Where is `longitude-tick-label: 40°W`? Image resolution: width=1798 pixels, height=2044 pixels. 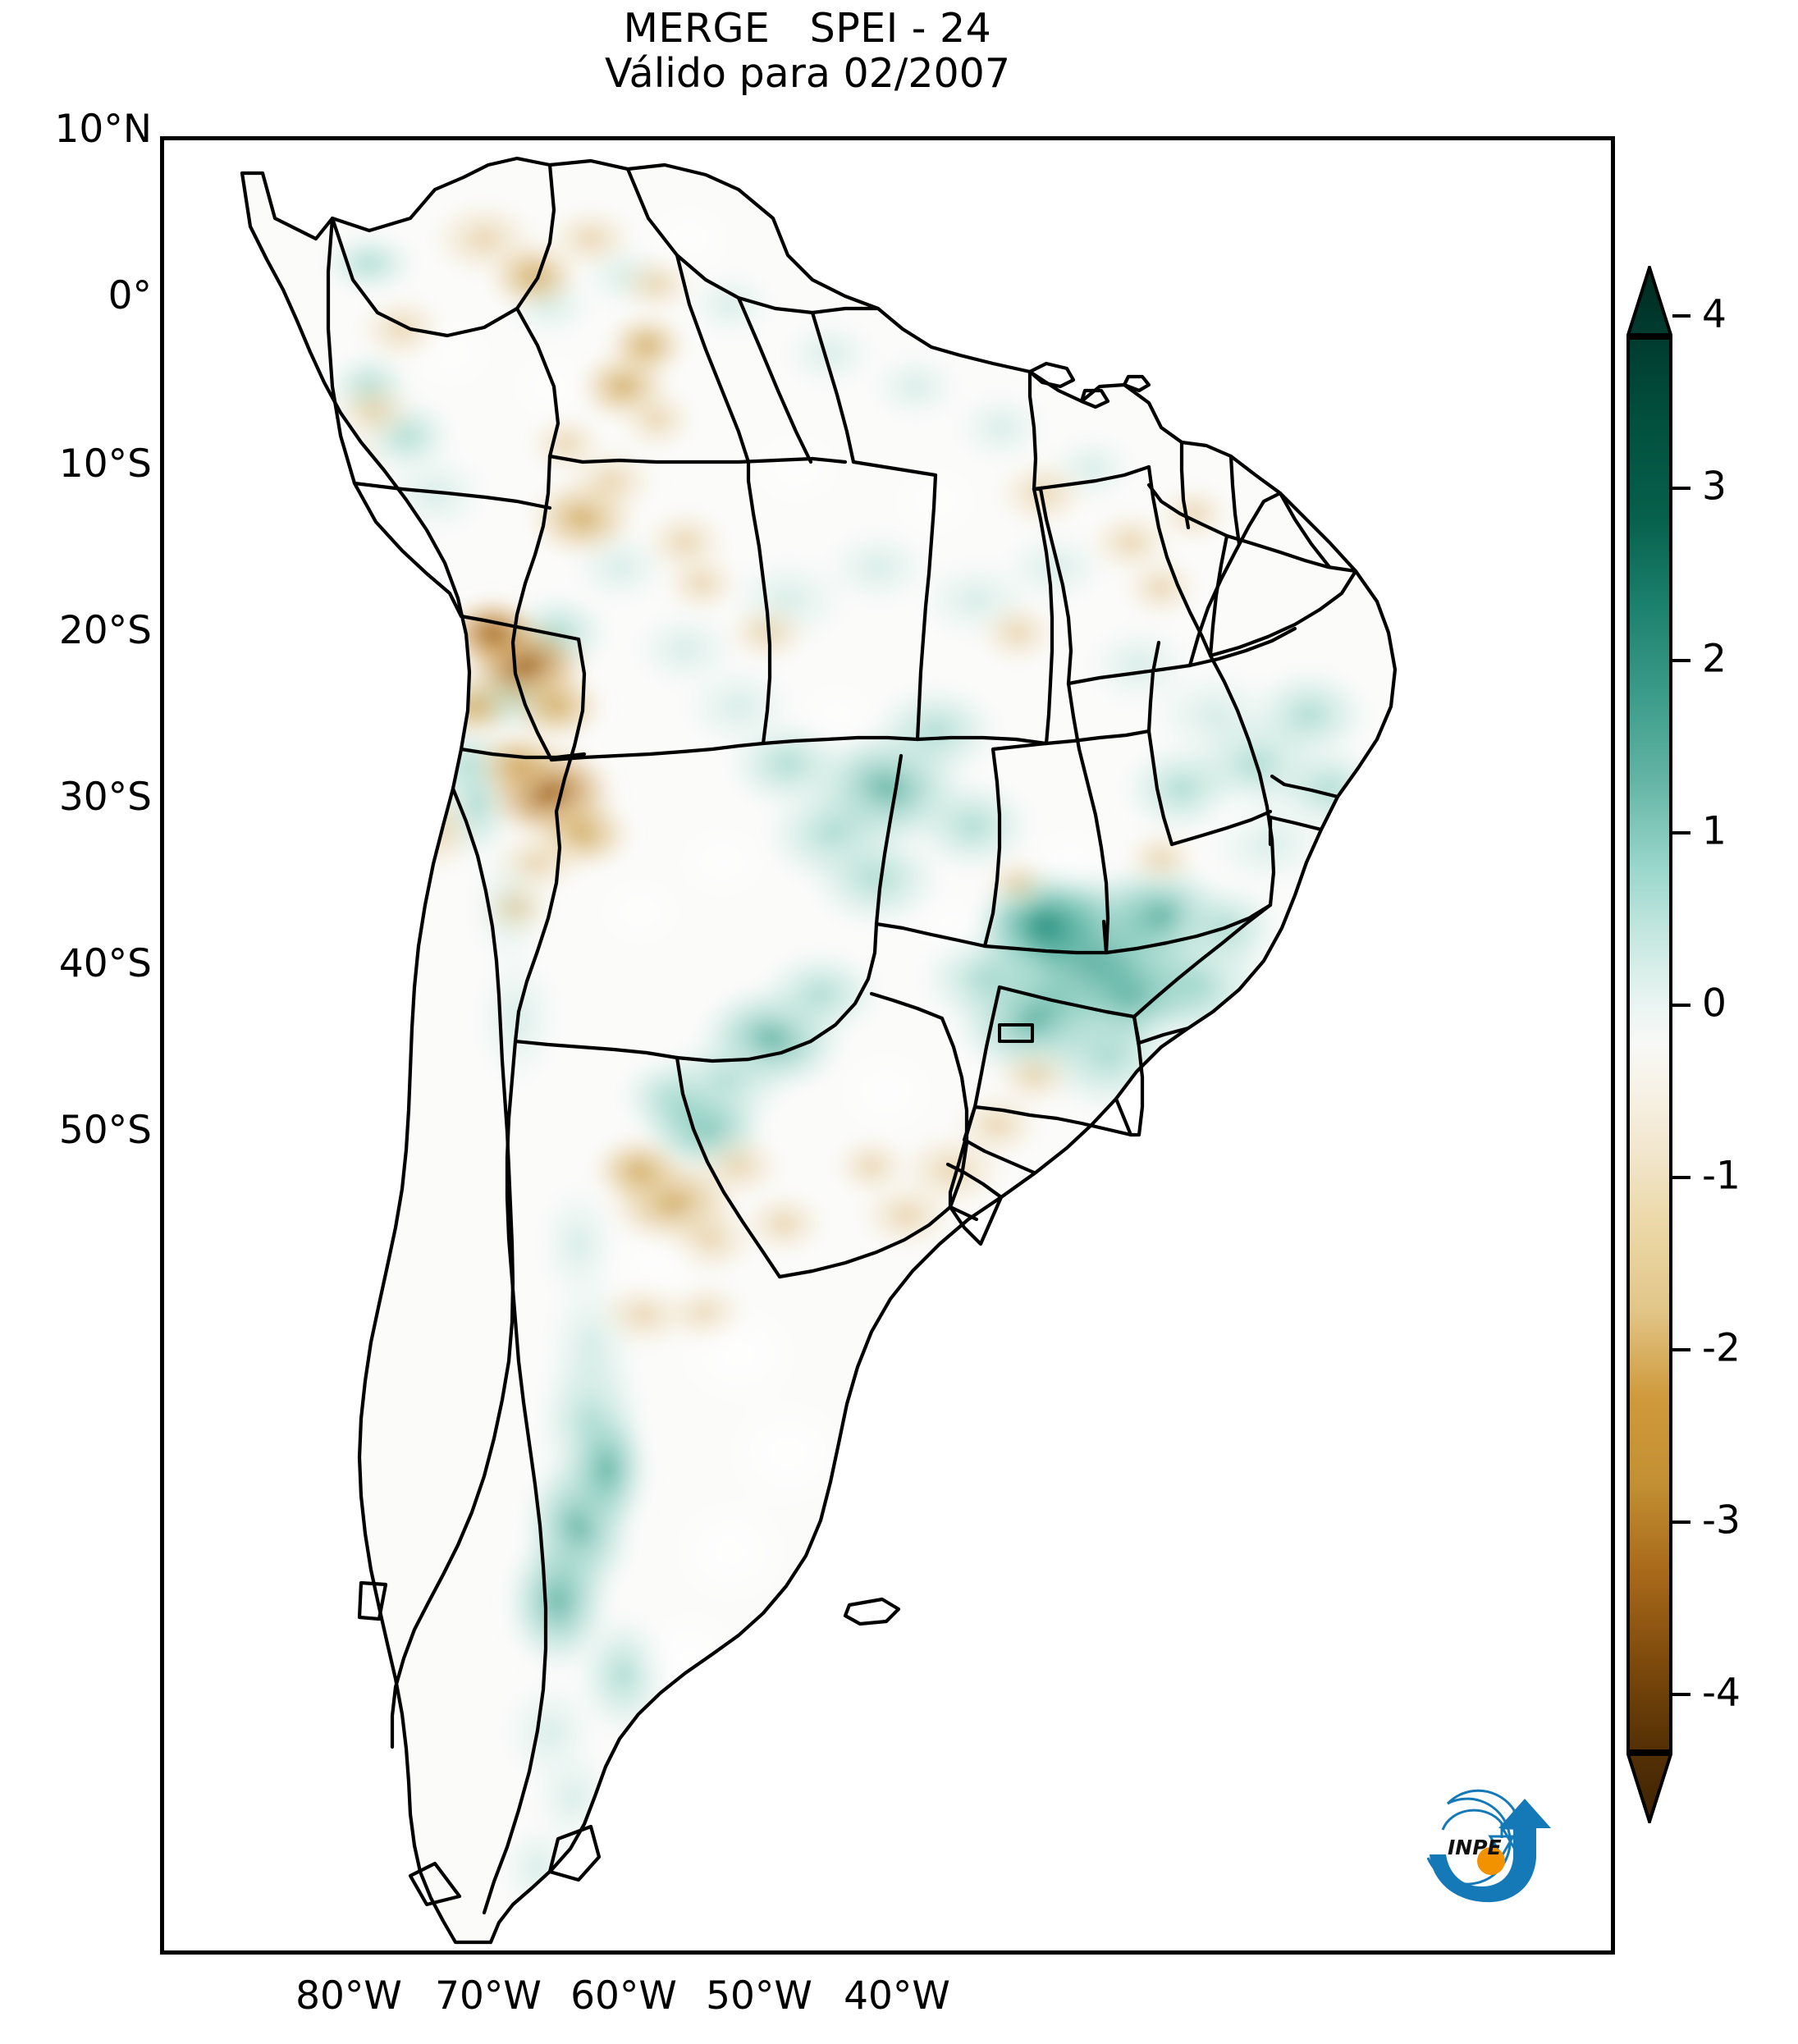
longitude-tick-label: 40°W is located at coordinates (897, 1996).